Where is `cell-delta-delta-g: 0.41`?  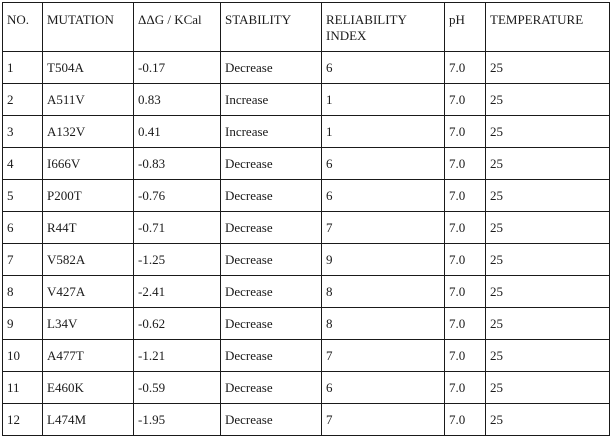 cell-delta-delta-g: 0.41 is located at coordinates (177, 131).